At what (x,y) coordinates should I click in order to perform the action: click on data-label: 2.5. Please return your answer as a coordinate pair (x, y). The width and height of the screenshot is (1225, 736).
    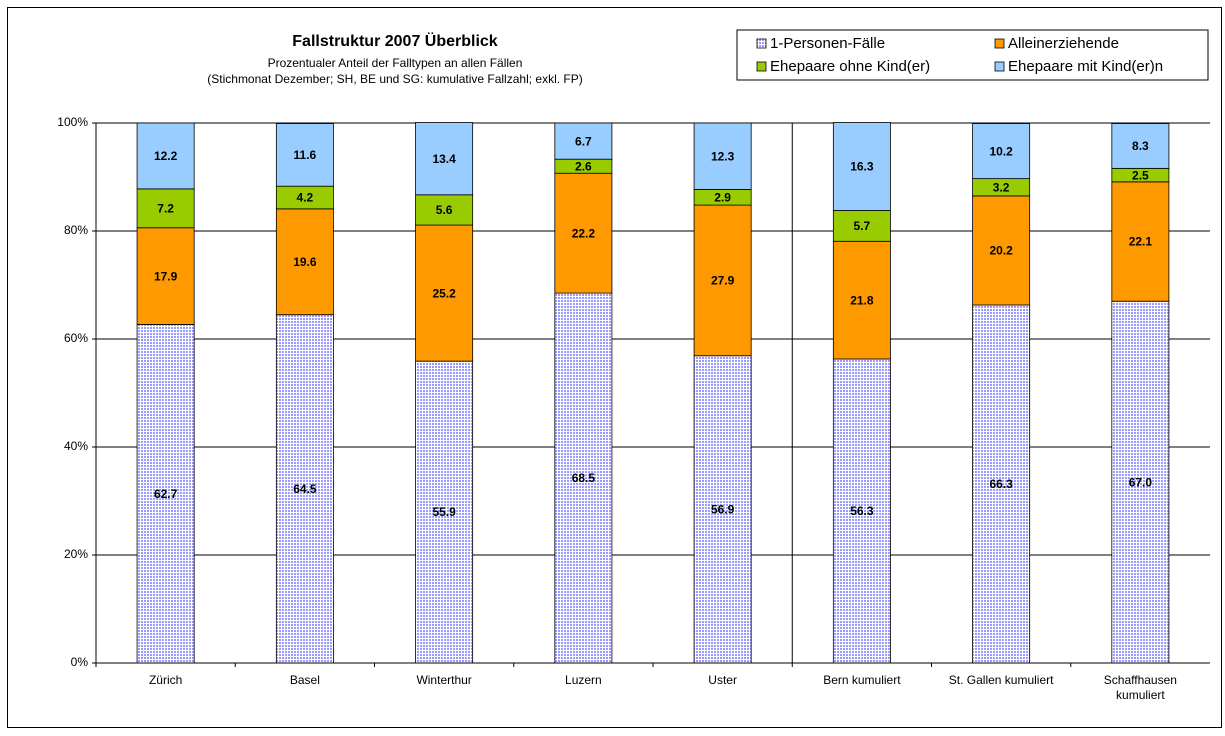
    Looking at the image, I should click on (1140, 175).